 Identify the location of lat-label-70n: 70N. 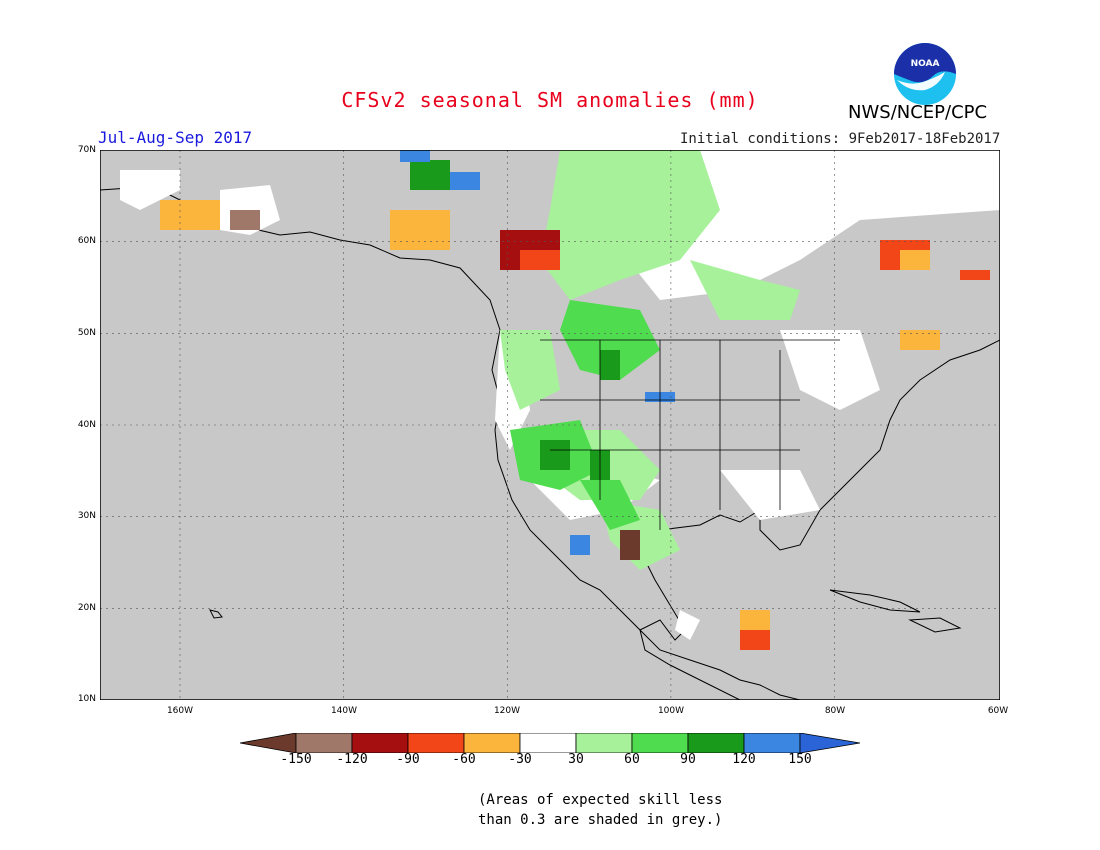
(86, 150).